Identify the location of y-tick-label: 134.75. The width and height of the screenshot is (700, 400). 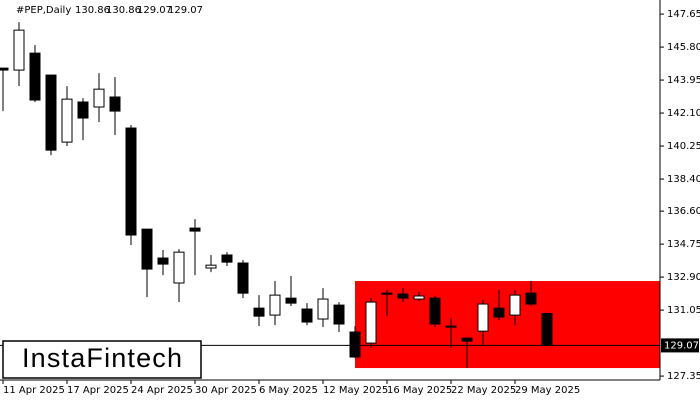
(683, 244).